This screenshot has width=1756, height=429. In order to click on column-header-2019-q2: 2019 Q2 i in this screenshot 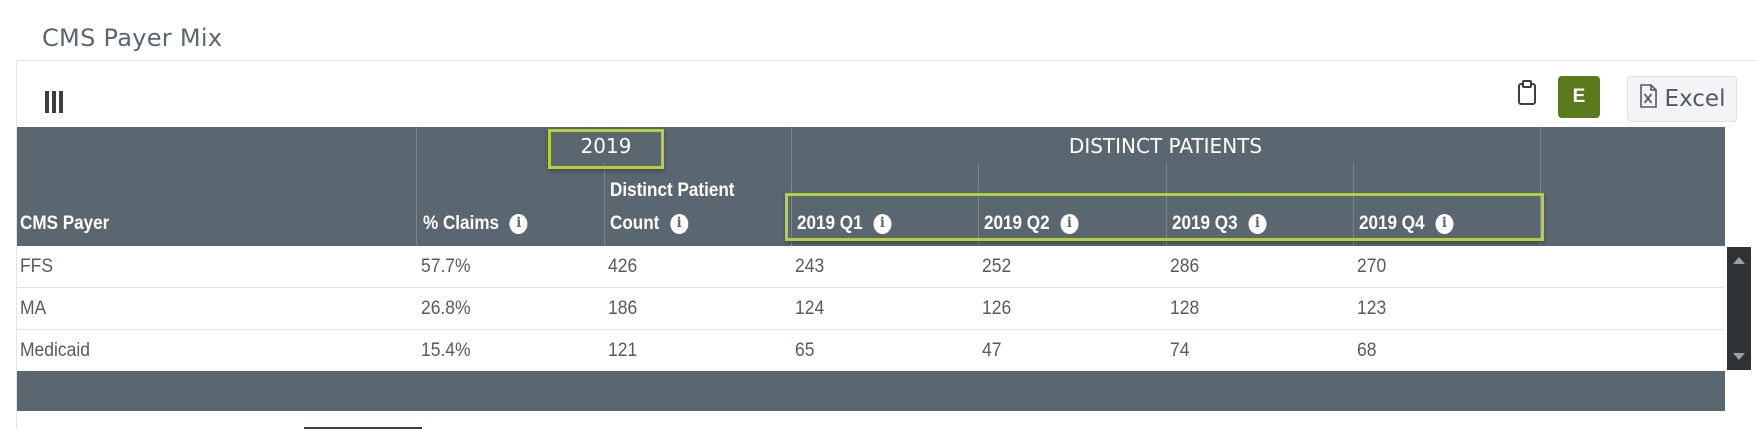, I will do `click(1073, 204)`.